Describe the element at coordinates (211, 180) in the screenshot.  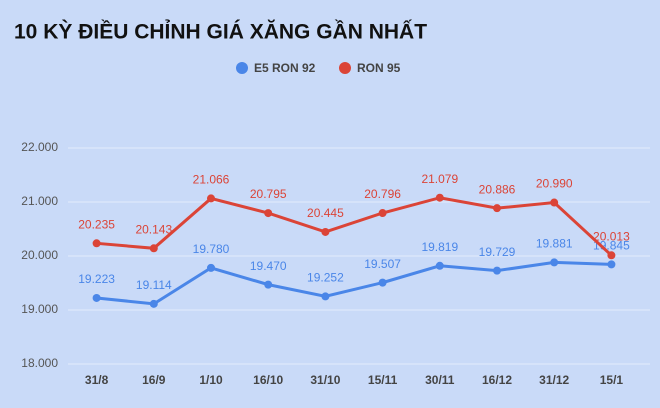
I see `data-label: 21.066` at that location.